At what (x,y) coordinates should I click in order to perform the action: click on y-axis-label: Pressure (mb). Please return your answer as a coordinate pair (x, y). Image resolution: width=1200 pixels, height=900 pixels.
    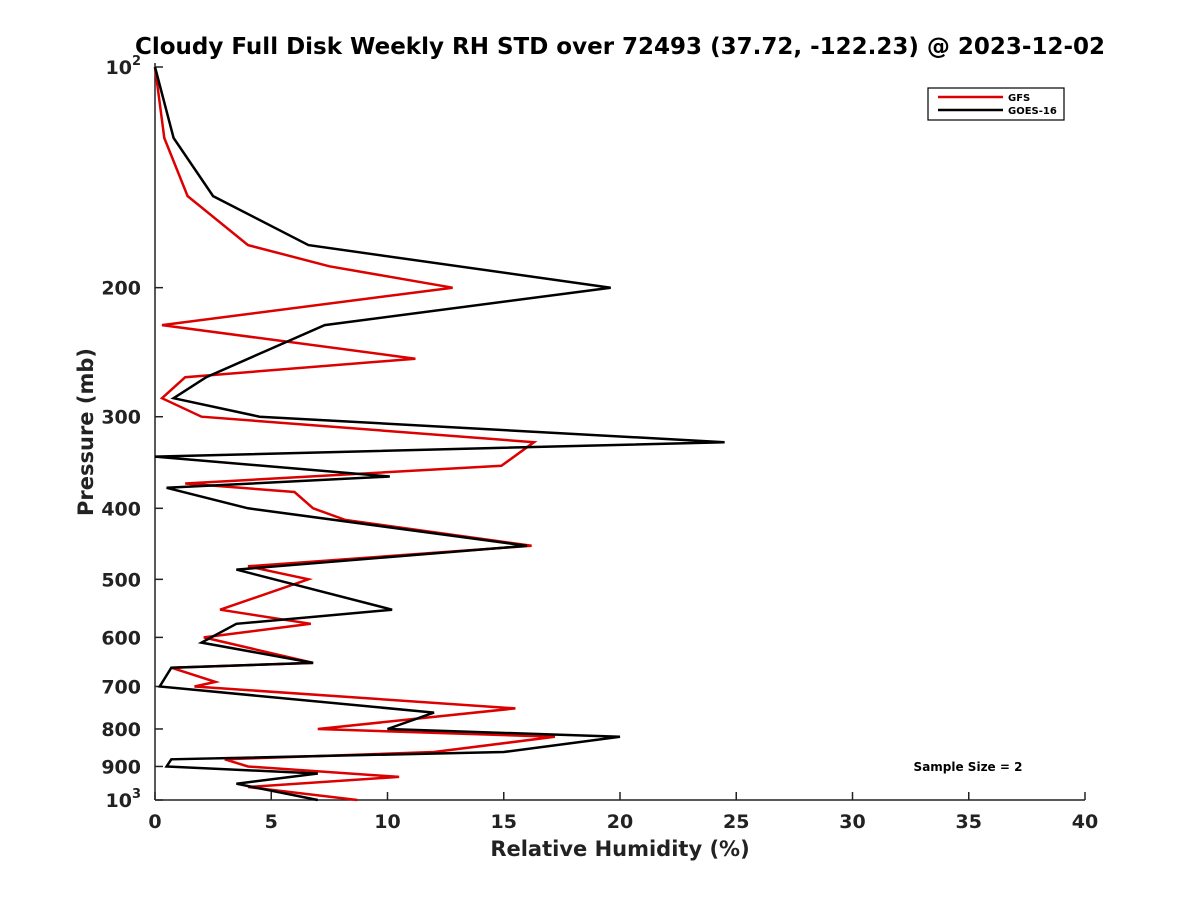
    Looking at the image, I should click on (86, 432).